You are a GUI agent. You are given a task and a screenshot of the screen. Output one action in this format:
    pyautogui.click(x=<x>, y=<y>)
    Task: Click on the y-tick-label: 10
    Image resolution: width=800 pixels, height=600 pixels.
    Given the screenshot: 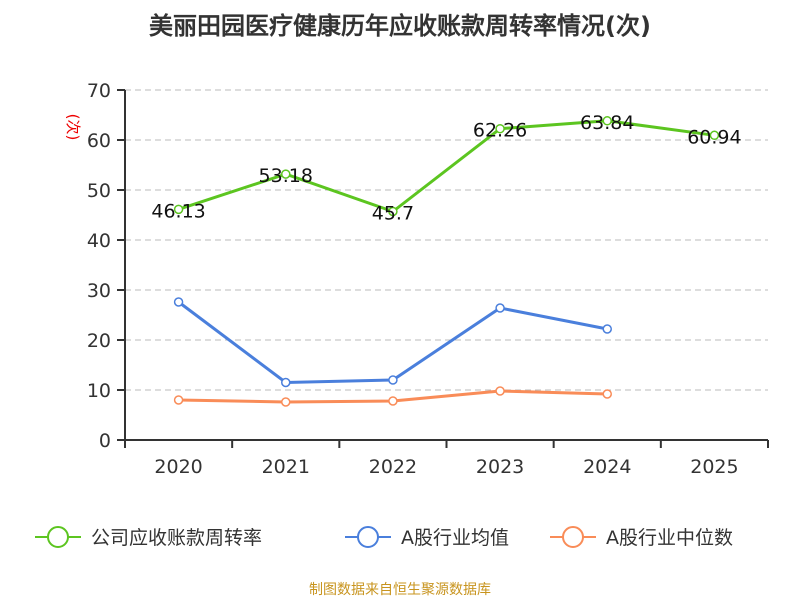 What is the action you would take?
    pyautogui.click(x=99, y=391)
    